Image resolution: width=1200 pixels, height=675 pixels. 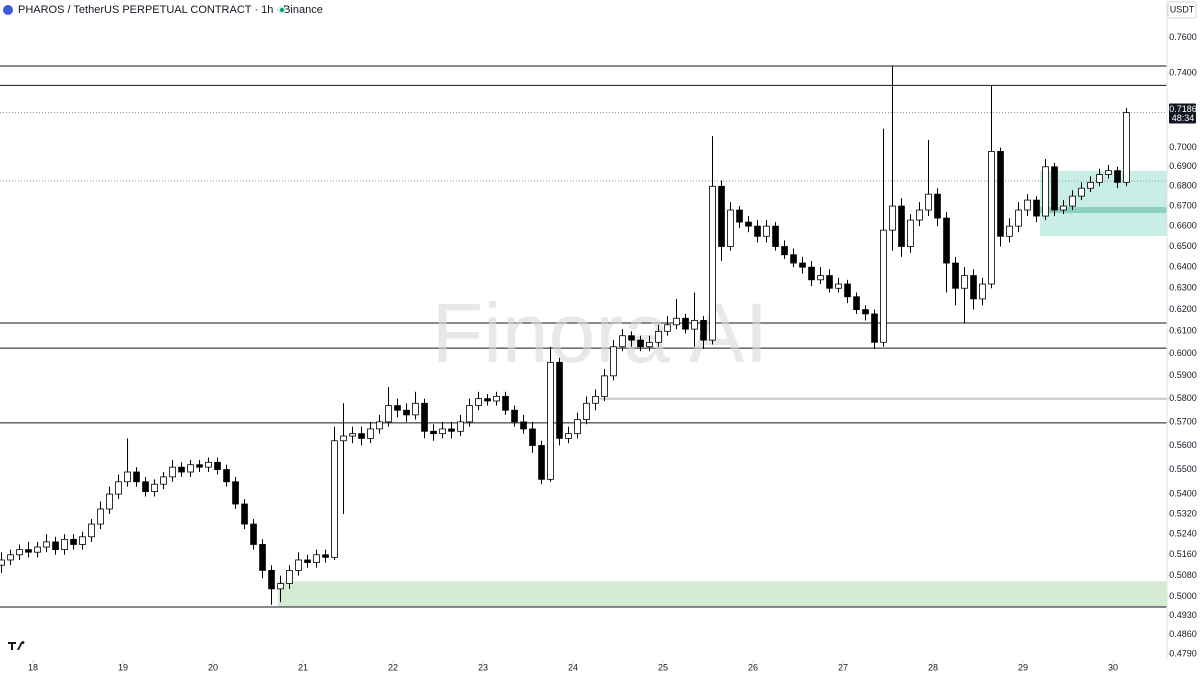 What do you see at coordinates (1183, 246) in the screenshot?
I see `y-tick-label: 0.6500` at bounding box center [1183, 246].